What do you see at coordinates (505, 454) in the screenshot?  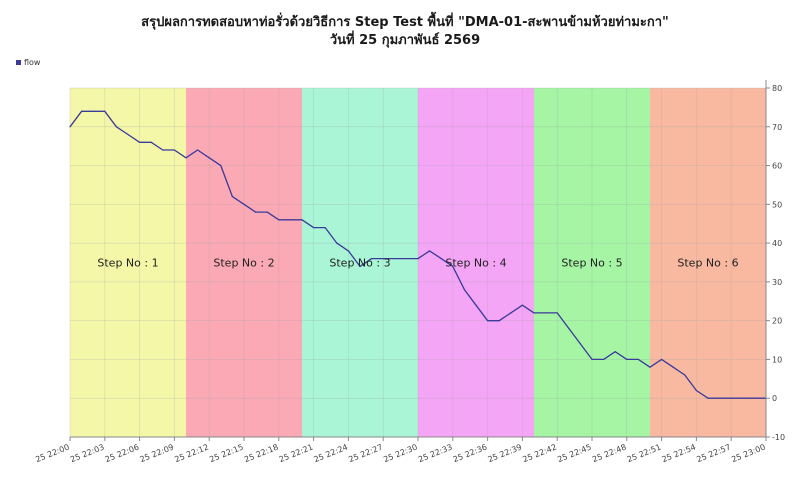 I see `x-tick-label: 25 22:39` at bounding box center [505, 454].